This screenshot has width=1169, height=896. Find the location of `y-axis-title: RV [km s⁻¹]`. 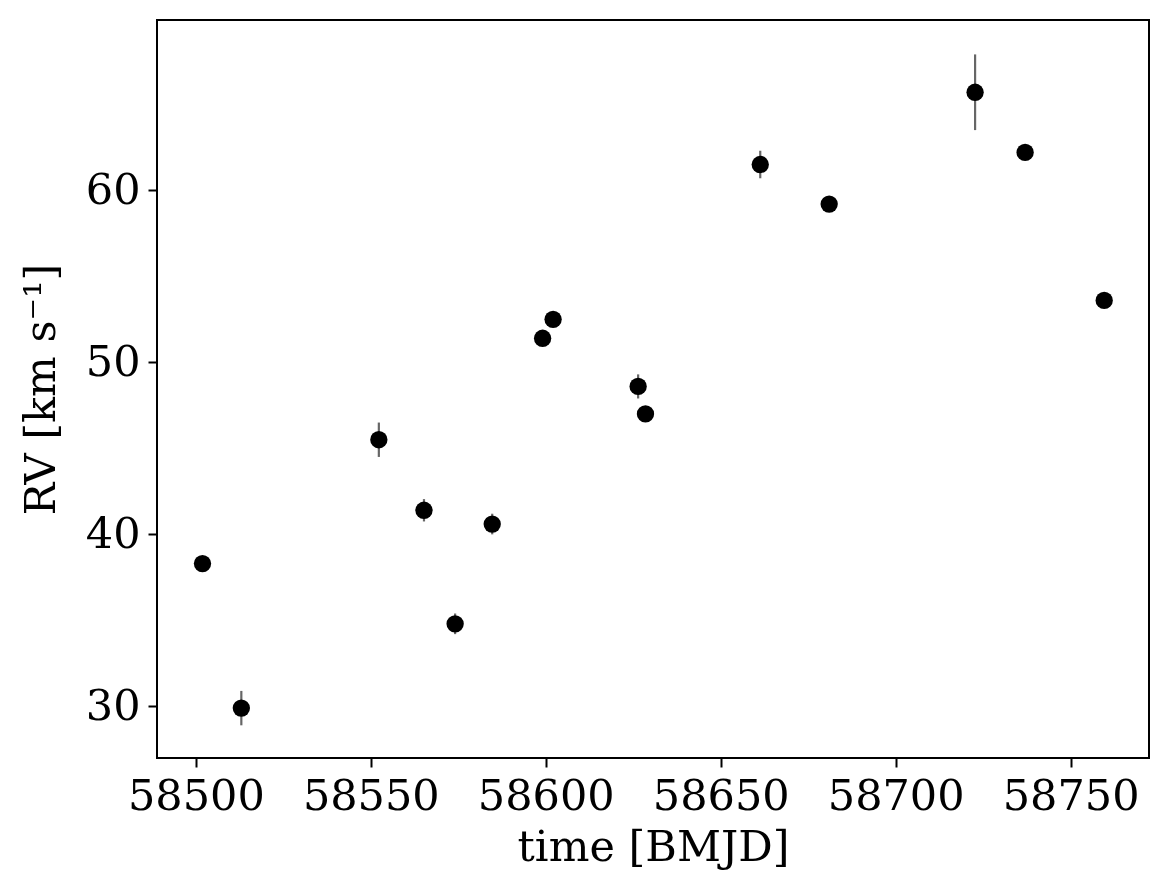

y-axis-title: RV [km s⁻¹] is located at coordinates (39, 389).